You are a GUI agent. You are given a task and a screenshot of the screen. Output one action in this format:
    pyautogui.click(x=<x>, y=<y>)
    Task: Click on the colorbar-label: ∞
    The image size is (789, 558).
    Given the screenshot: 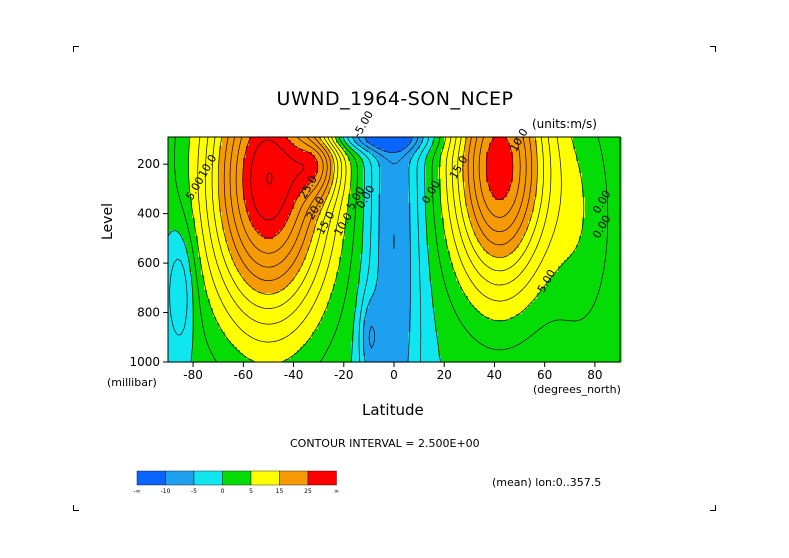 What is the action you would take?
    pyautogui.click(x=336, y=491)
    